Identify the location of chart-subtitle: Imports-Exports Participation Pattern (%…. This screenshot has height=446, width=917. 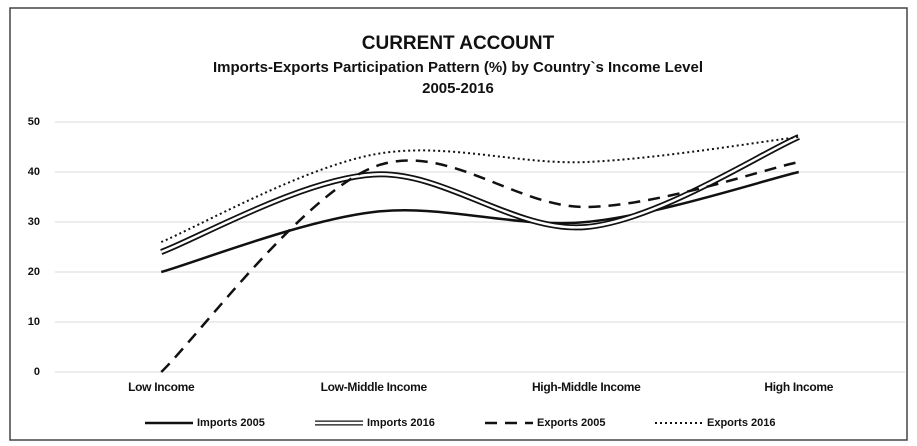
(458, 67).